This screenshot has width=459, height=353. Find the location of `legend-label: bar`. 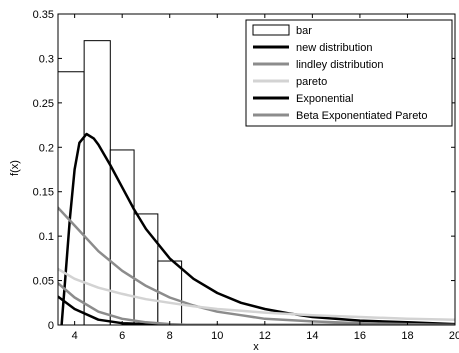

legend-label: bar is located at coordinates (304, 31).